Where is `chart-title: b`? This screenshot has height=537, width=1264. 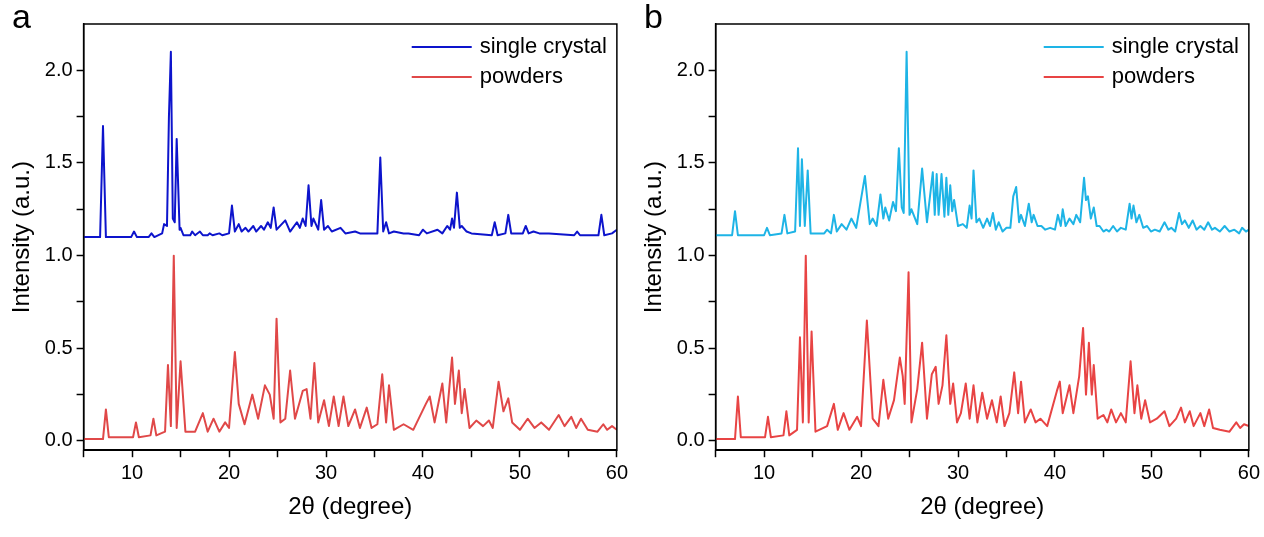
chart-title: b is located at coordinates (653, 18).